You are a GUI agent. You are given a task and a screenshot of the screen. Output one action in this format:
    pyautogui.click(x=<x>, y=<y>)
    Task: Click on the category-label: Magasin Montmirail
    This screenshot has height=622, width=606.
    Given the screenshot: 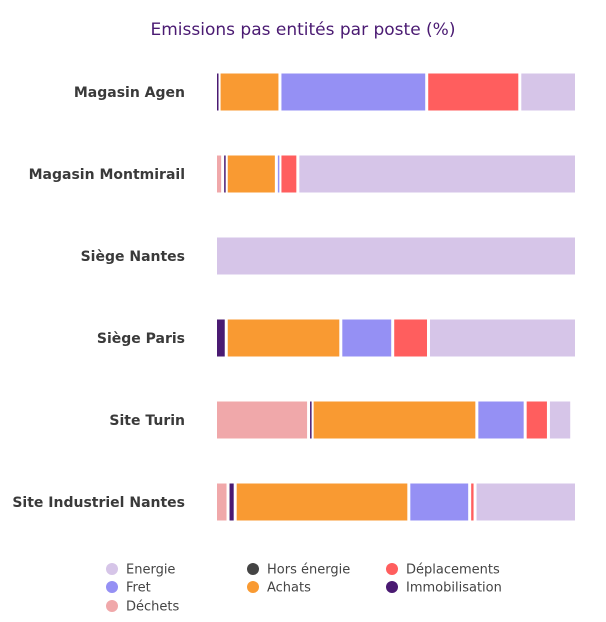 What is the action you would take?
    pyautogui.click(x=107, y=175)
    